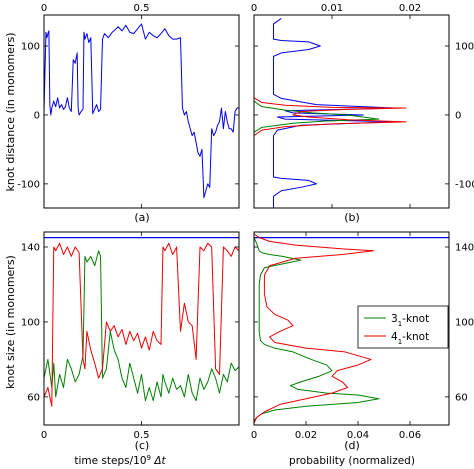 The image size is (474, 469). Describe the element at coordinates (44, 8) in the screenshot. I see `x-tick-label-a: 0` at that location.